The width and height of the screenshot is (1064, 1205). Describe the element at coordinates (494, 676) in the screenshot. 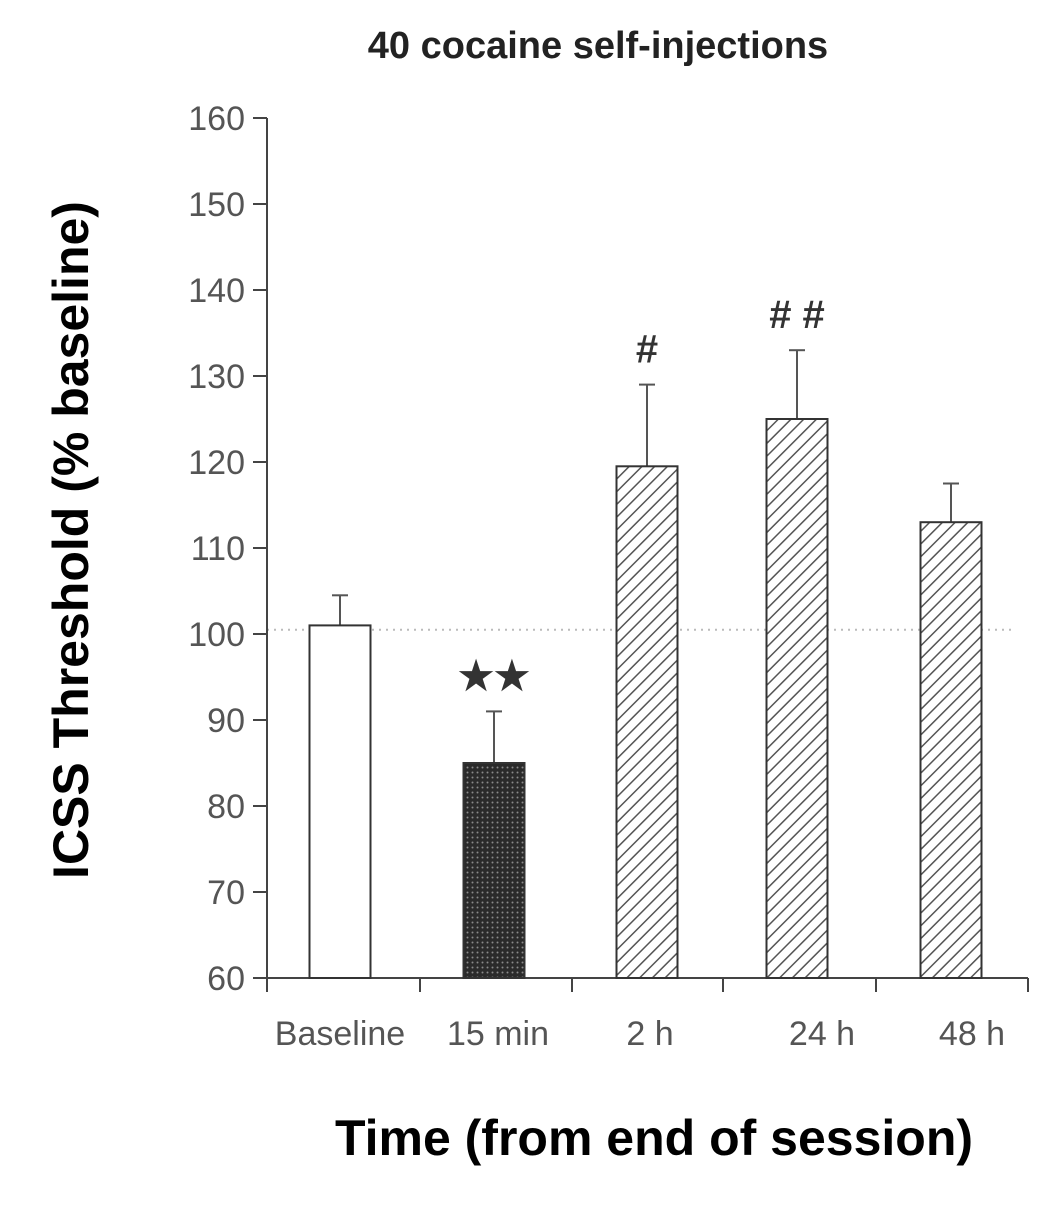

I see `annotation-15-min: ★★` at that location.